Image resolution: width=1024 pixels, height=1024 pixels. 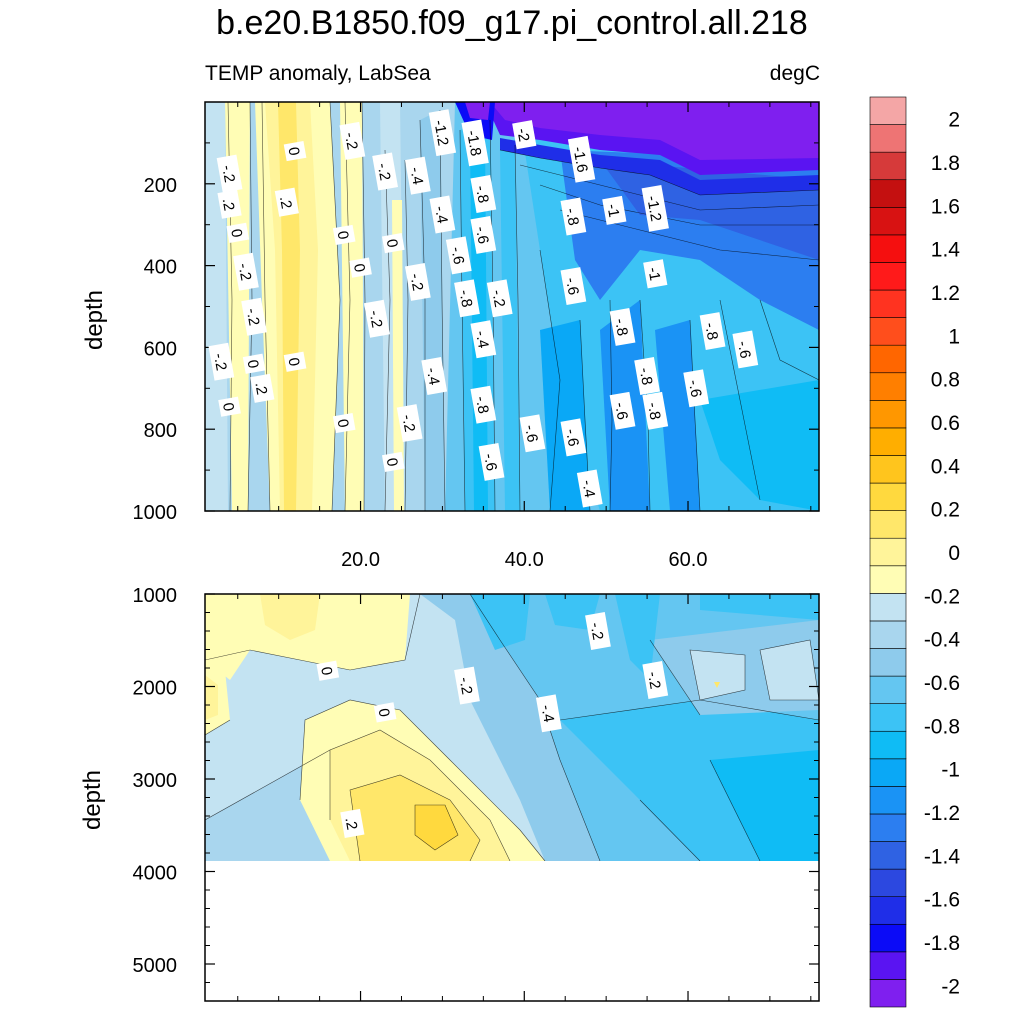 What do you see at coordinates (512, 23) in the screenshot?
I see `chart-title: b.e20.B1850.f09_g17.pi_control.all.218` at bounding box center [512, 23].